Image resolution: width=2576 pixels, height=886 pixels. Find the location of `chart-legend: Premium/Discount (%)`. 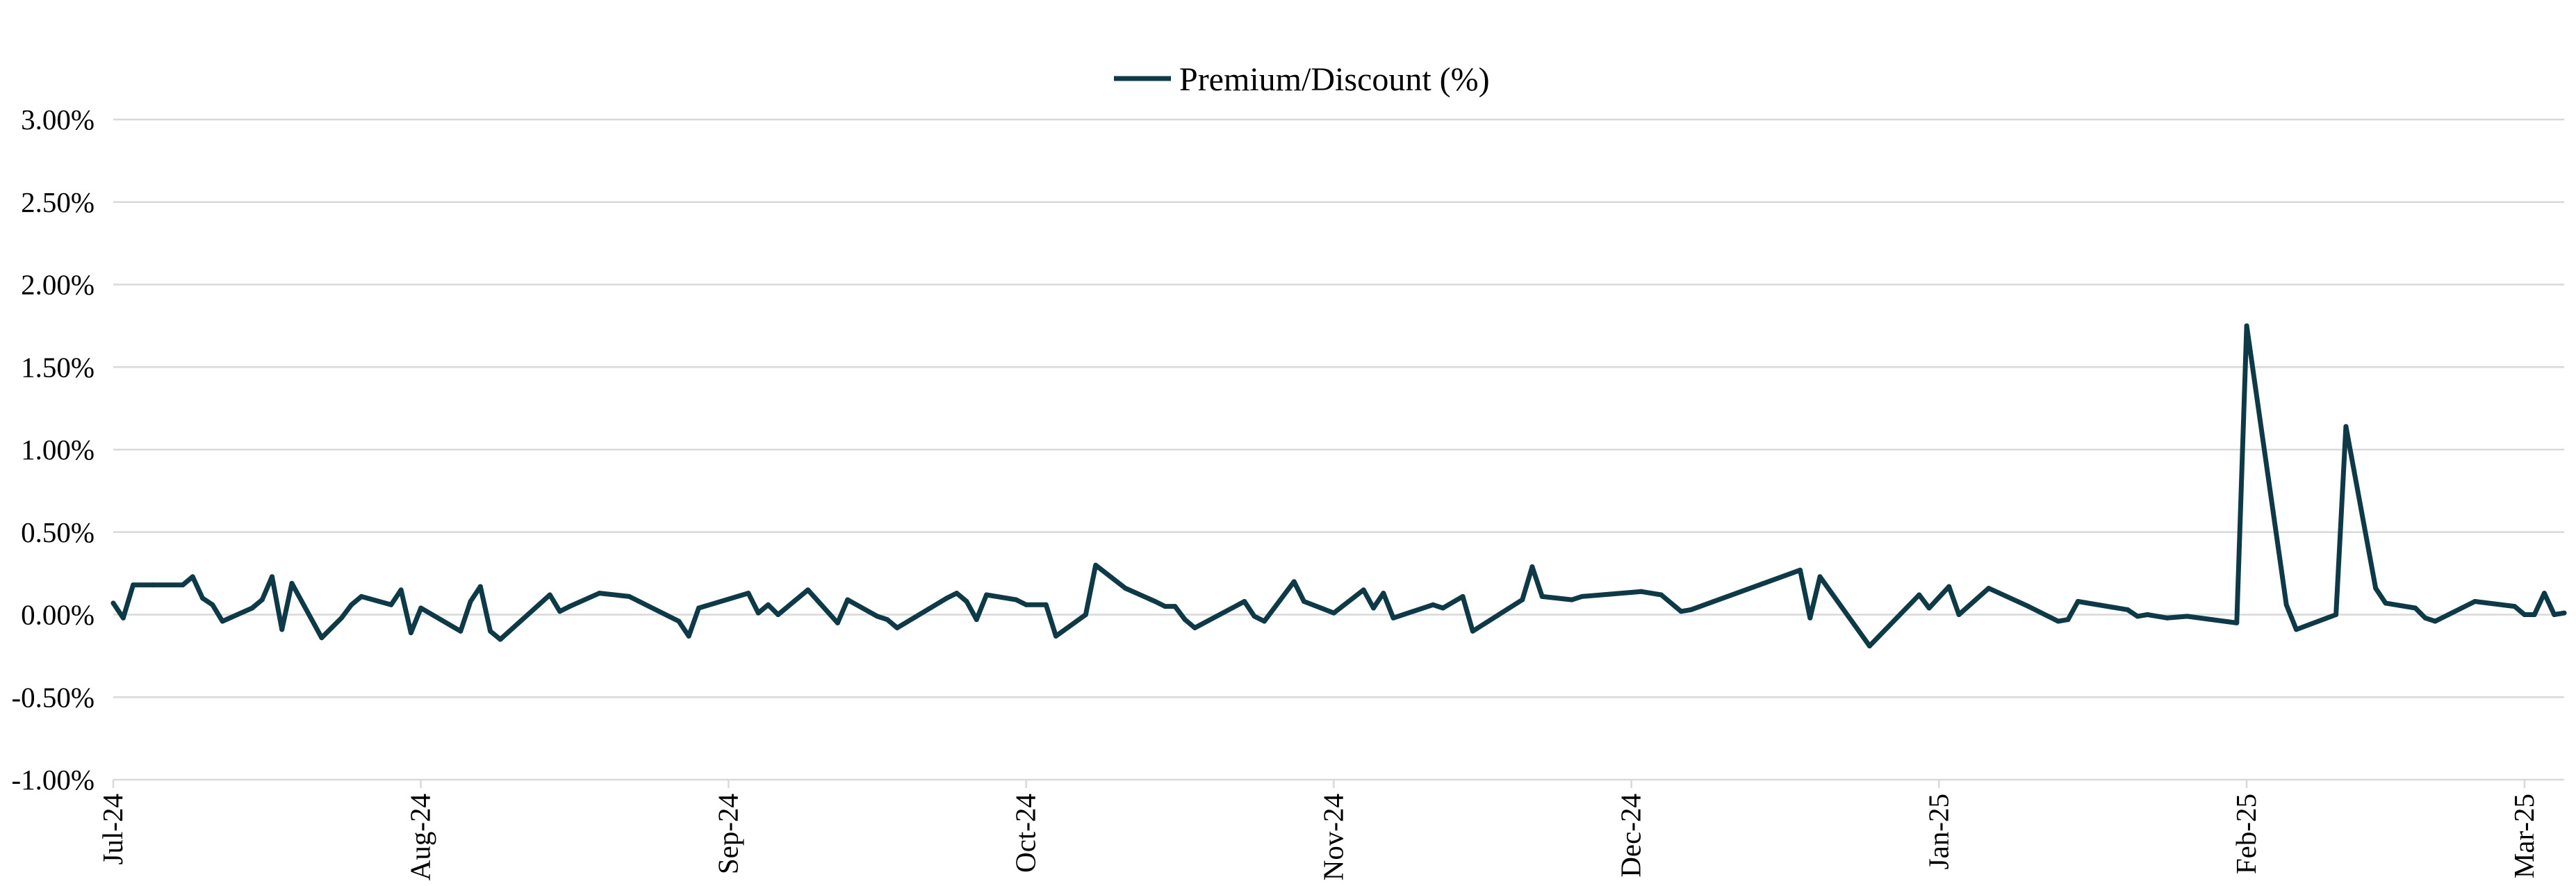

chart-legend: Premium/Discount (%) is located at coordinates (1302, 80).